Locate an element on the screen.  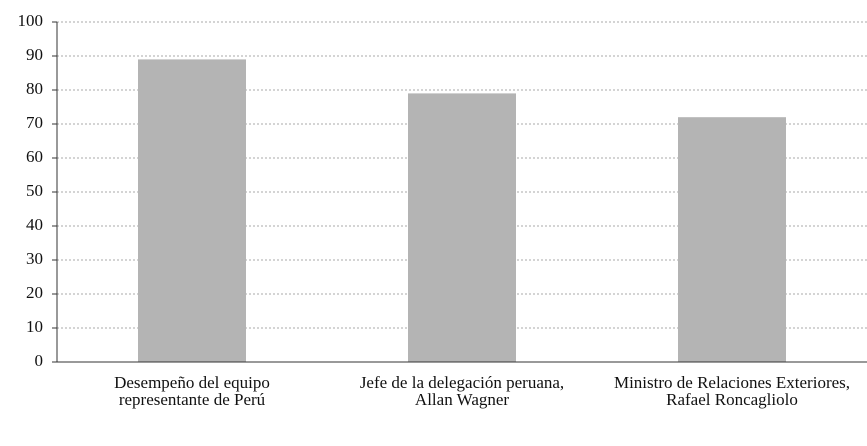
y-tick-label: 60 is located at coordinates (34, 156).